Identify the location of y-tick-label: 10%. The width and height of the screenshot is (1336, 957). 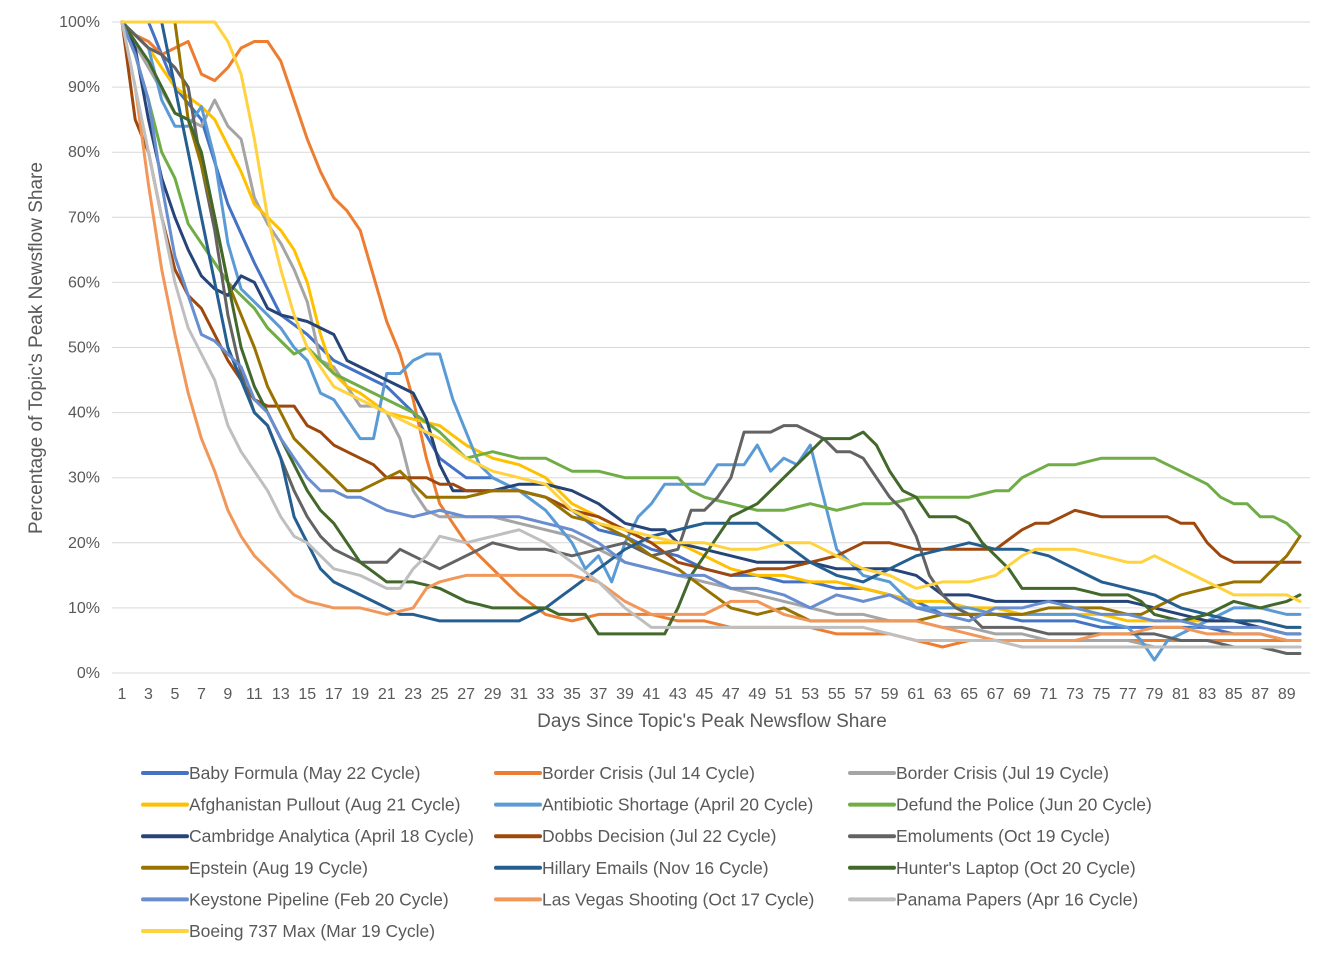
(84, 608).